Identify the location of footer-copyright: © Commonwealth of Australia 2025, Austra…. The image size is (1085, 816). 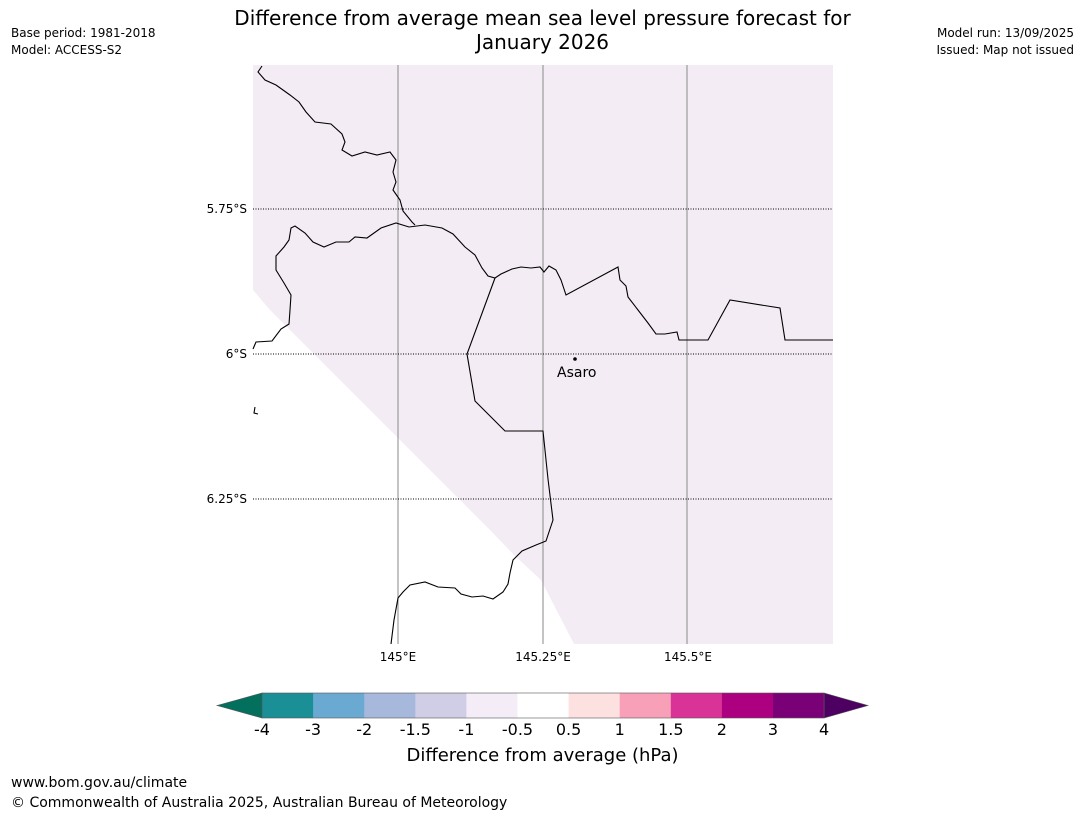
(259, 803).